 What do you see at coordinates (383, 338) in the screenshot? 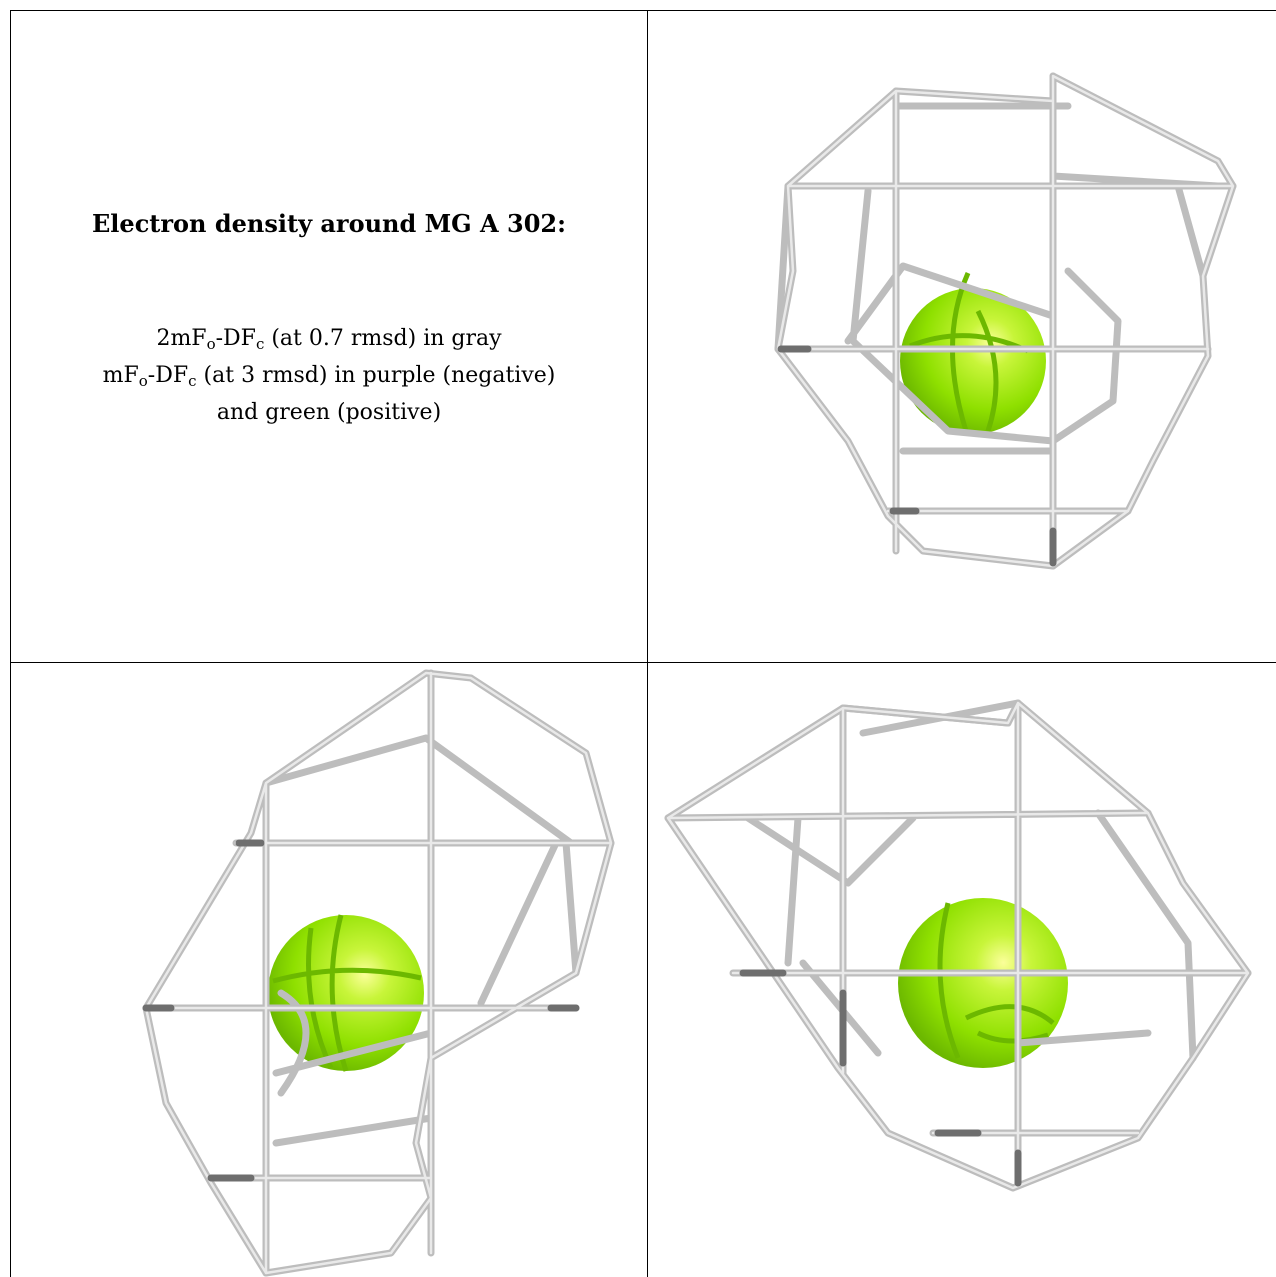
I see `legend-line-1-post: (at 0.7 rmsd) in gray` at bounding box center [383, 338].